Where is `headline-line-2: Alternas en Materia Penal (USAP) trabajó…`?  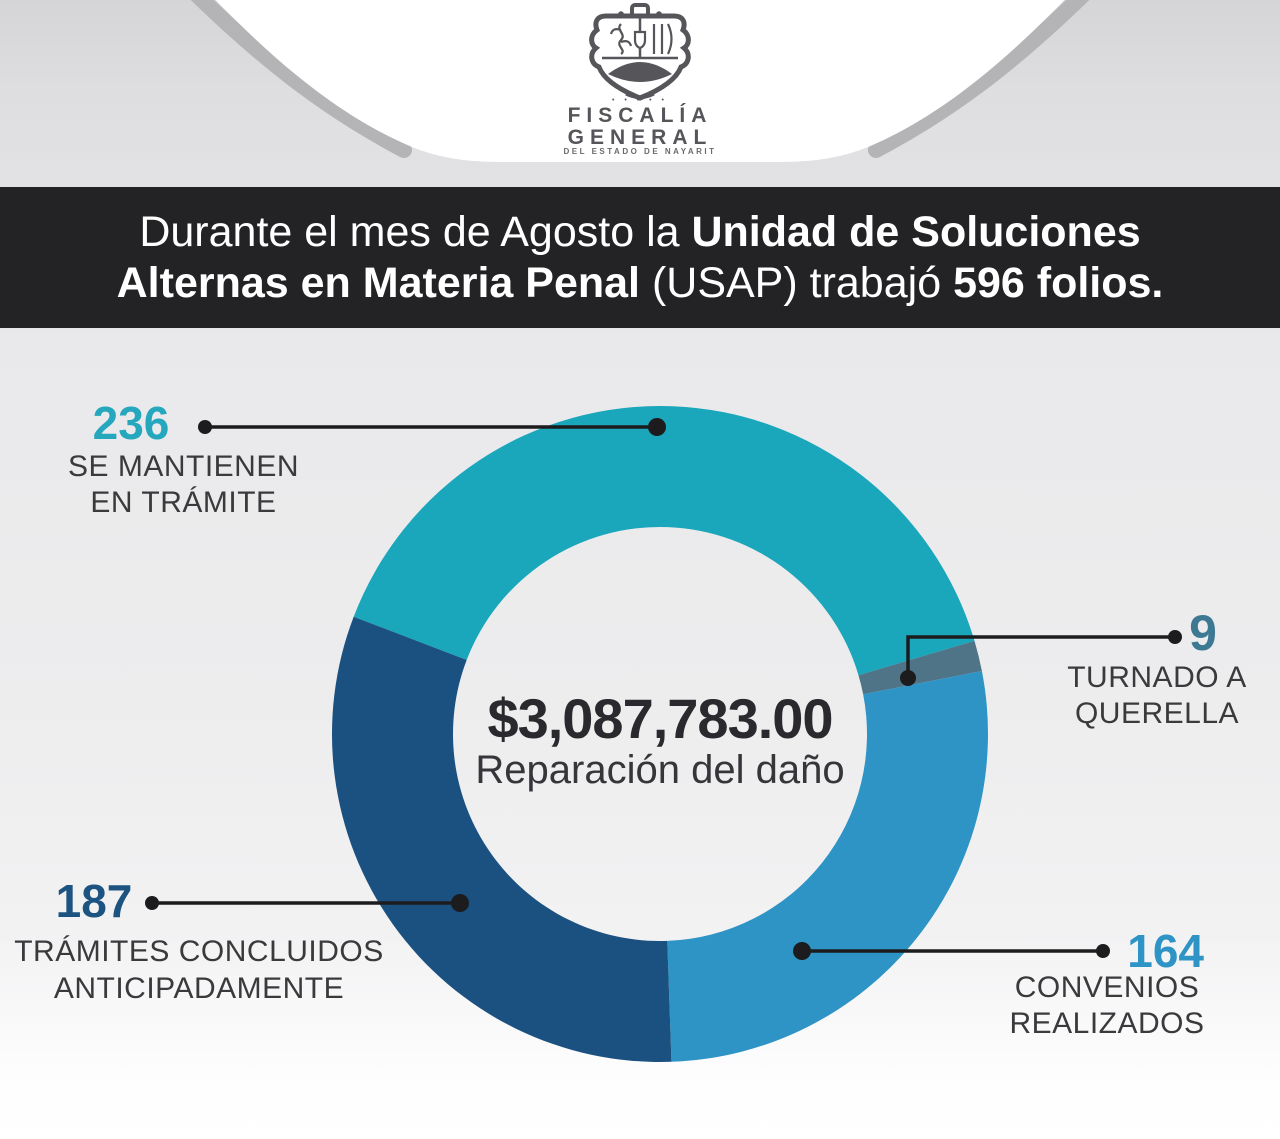
headline-line-2: Alternas en Materia Penal (USAP) trabajó… is located at coordinates (640, 283).